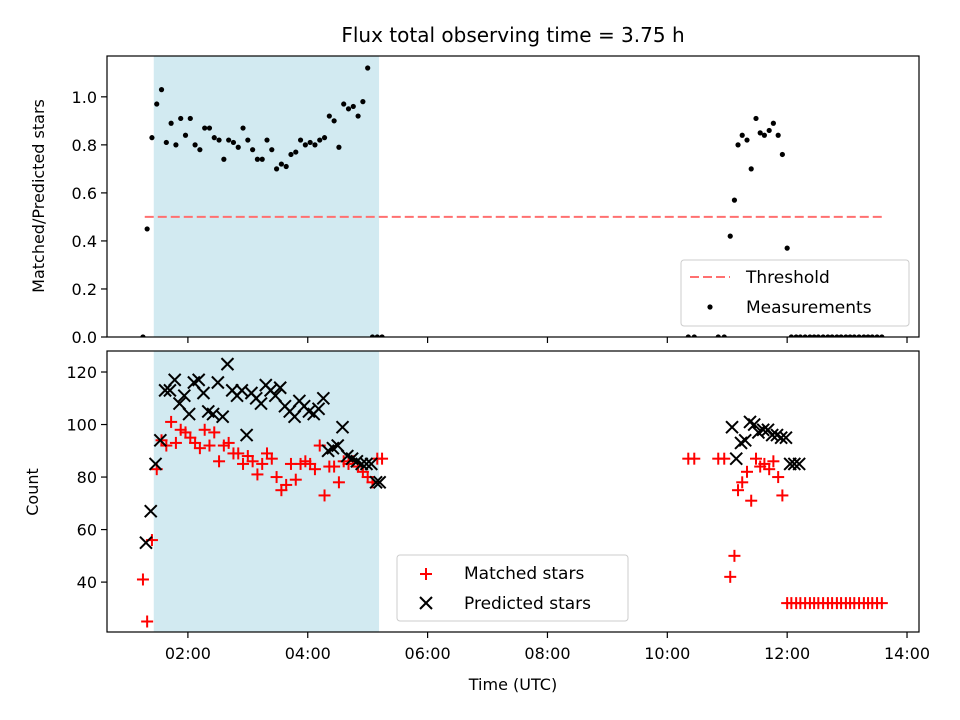 Image resolution: width=960 pixels, height=720 pixels. Describe the element at coordinates (547, 653) in the screenshot. I see `x-tick-label: 08:00` at that location.